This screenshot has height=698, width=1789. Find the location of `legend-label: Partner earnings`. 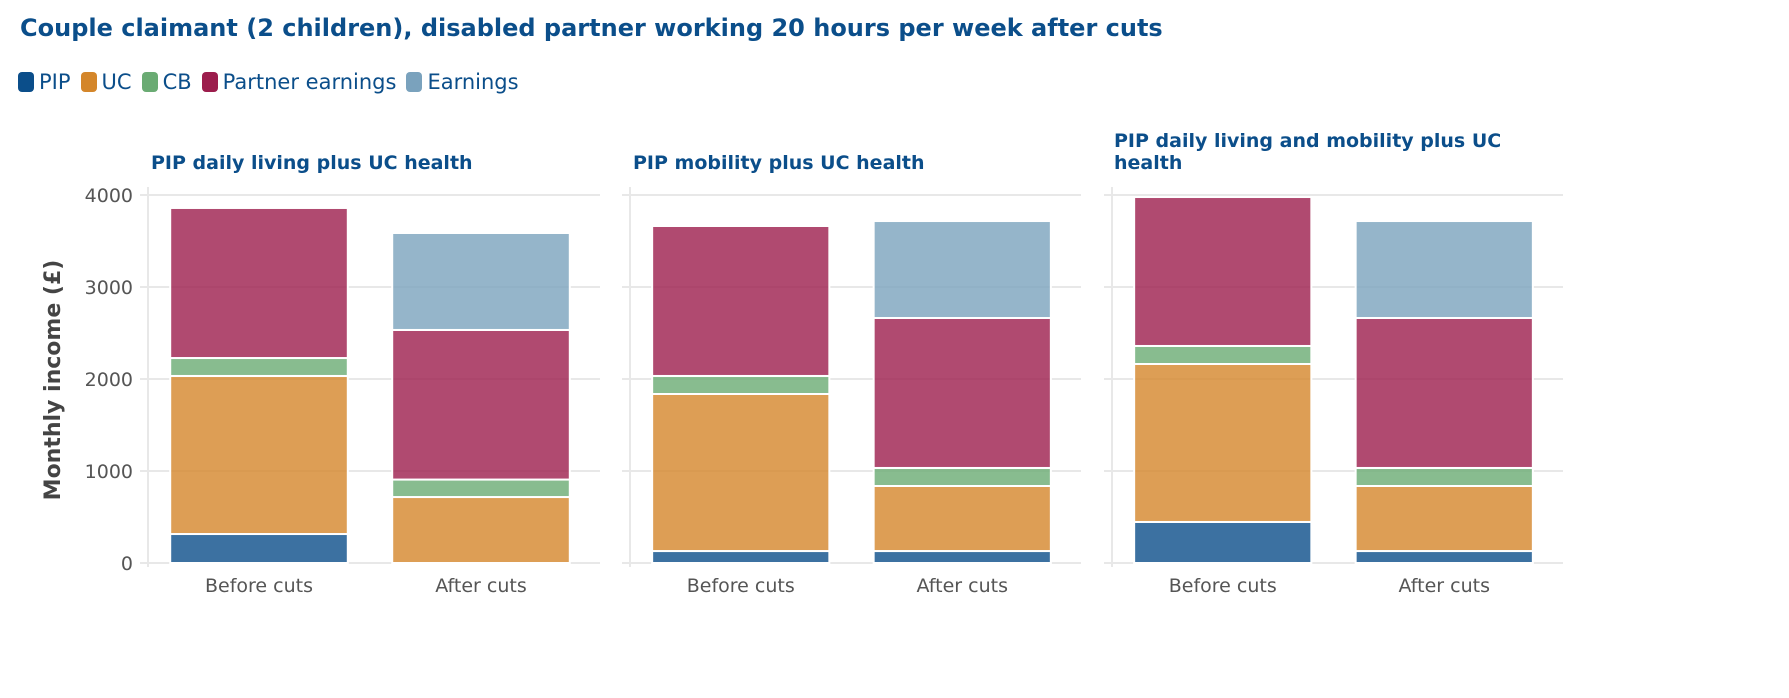

legend-label: Partner earnings is located at coordinates (309, 82).